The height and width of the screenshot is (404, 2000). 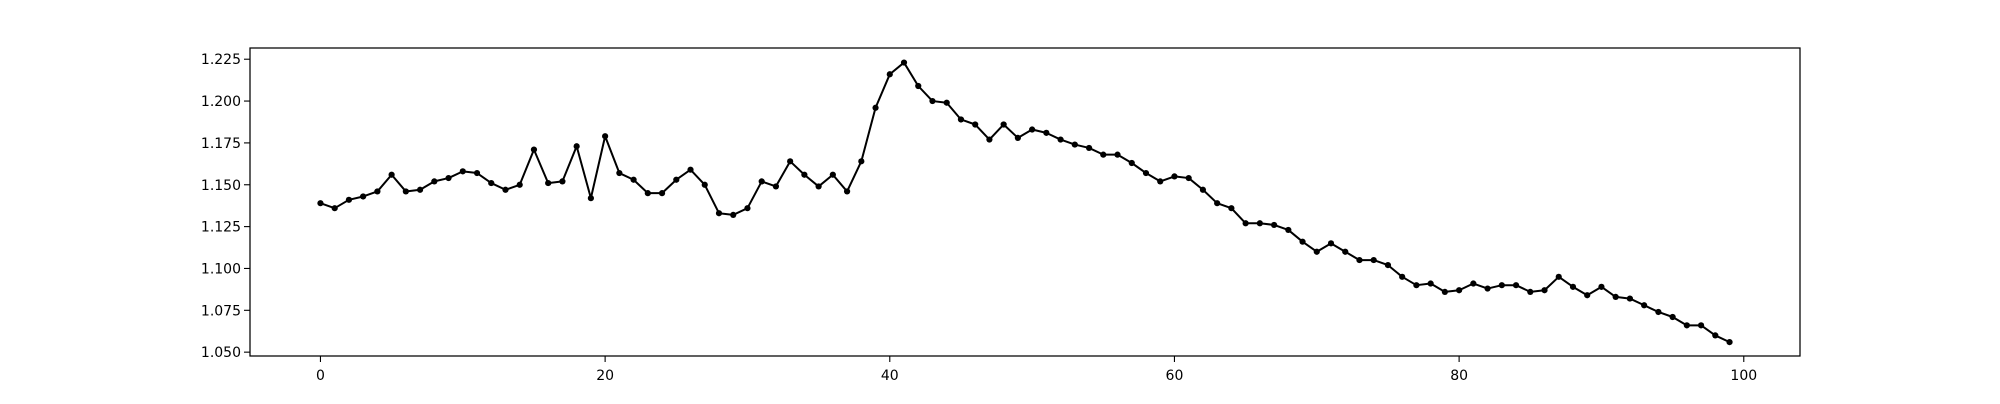 What do you see at coordinates (320, 376) in the screenshot?
I see `x-tick-label: 0` at bounding box center [320, 376].